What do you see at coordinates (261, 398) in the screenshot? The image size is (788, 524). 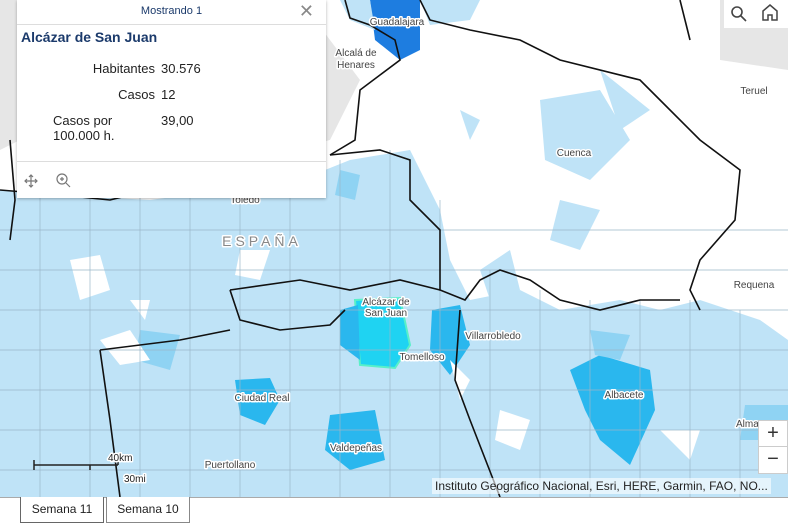 I see `map-label: Ciudad Real` at bounding box center [261, 398].